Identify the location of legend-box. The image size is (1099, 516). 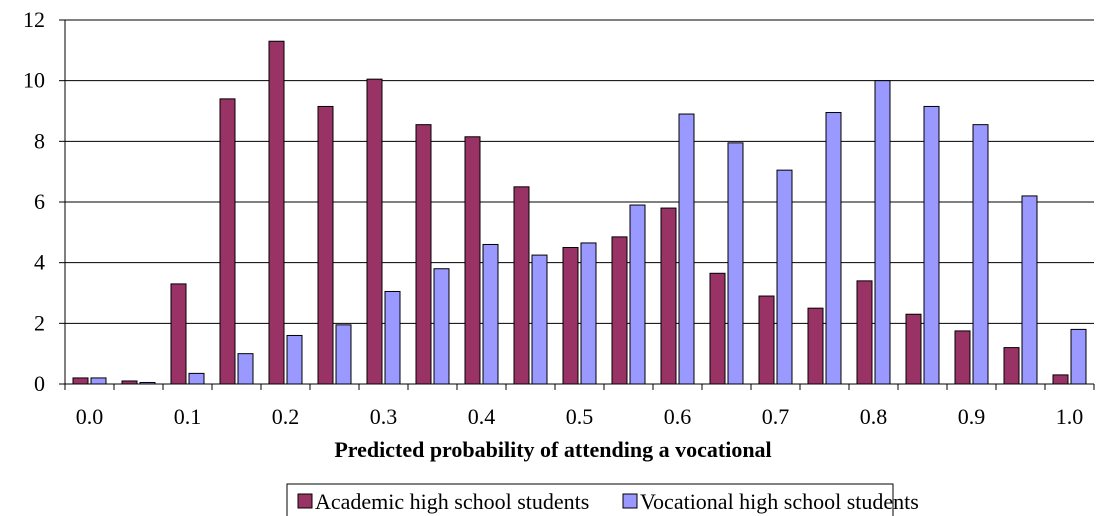
(590, 499).